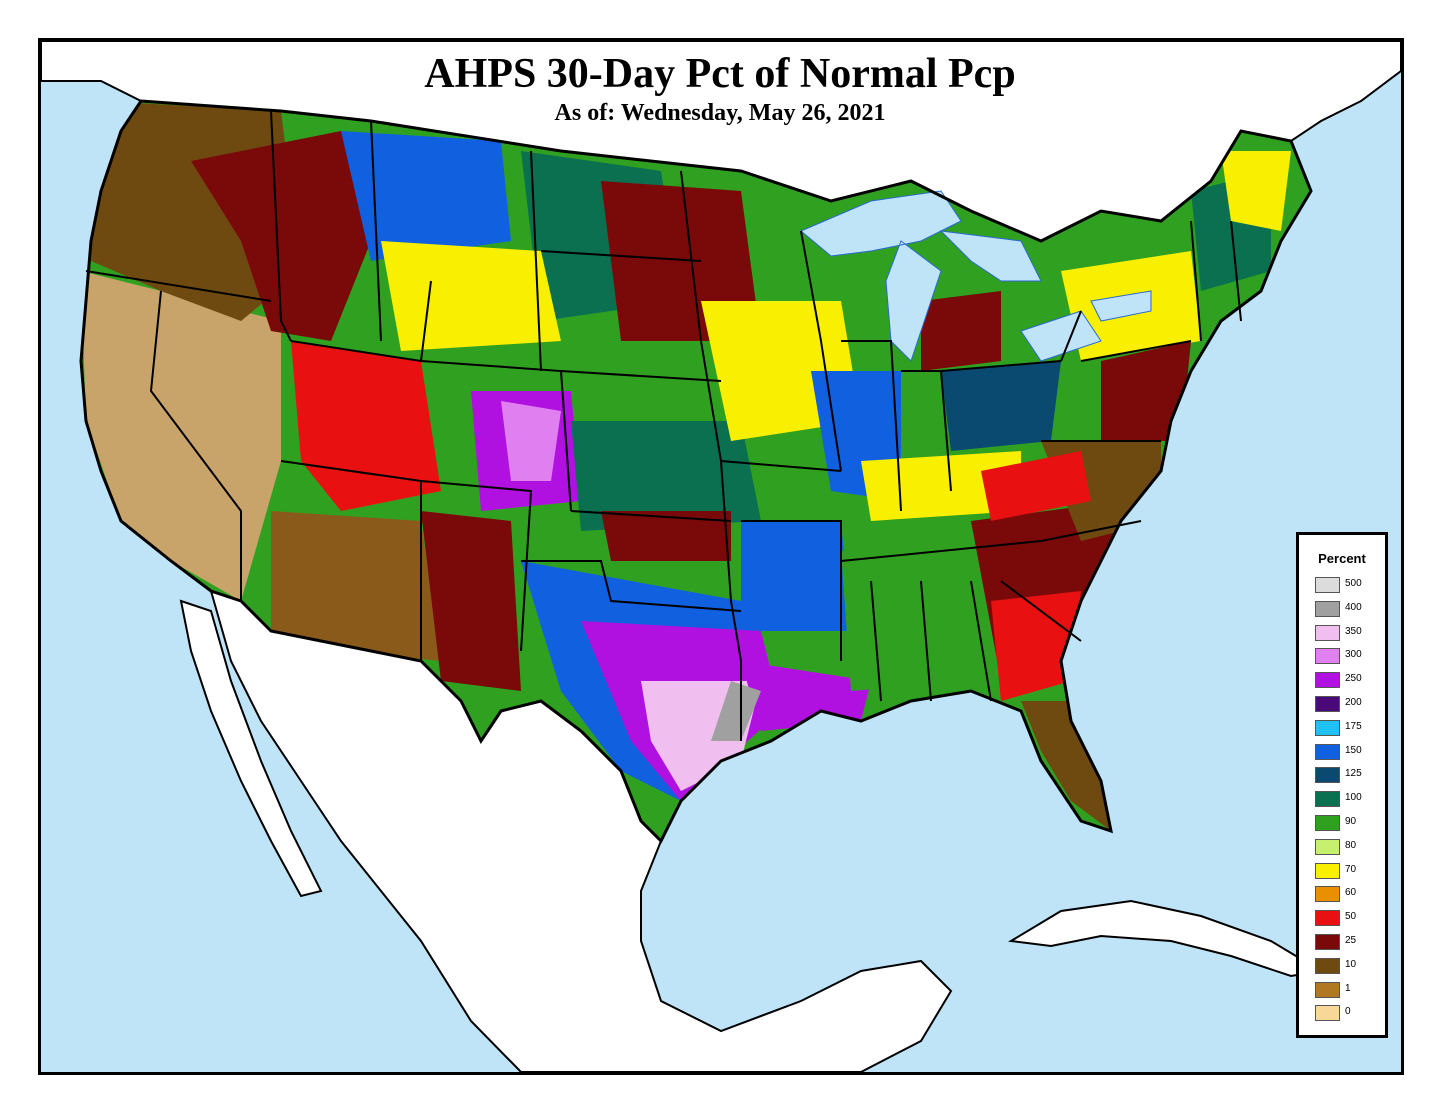 The width and height of the screenshot is (1440, 1113). I want to click on legend-label: 175, so click(1353, 726).